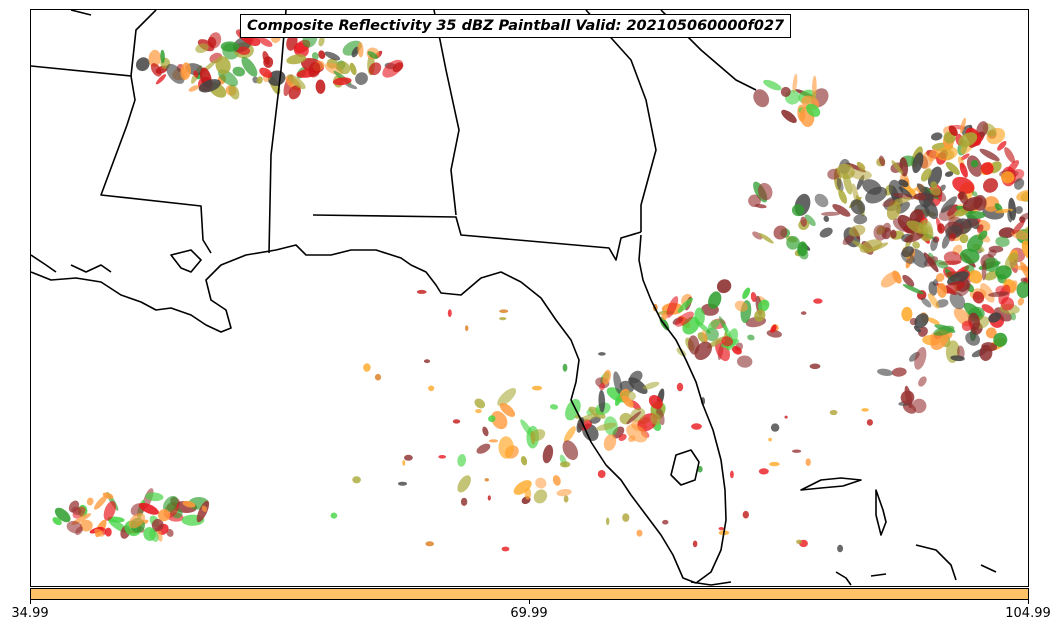  Describe the element at coordinates (621, 121) in the screenshot. I see `state-border-east` at that location.